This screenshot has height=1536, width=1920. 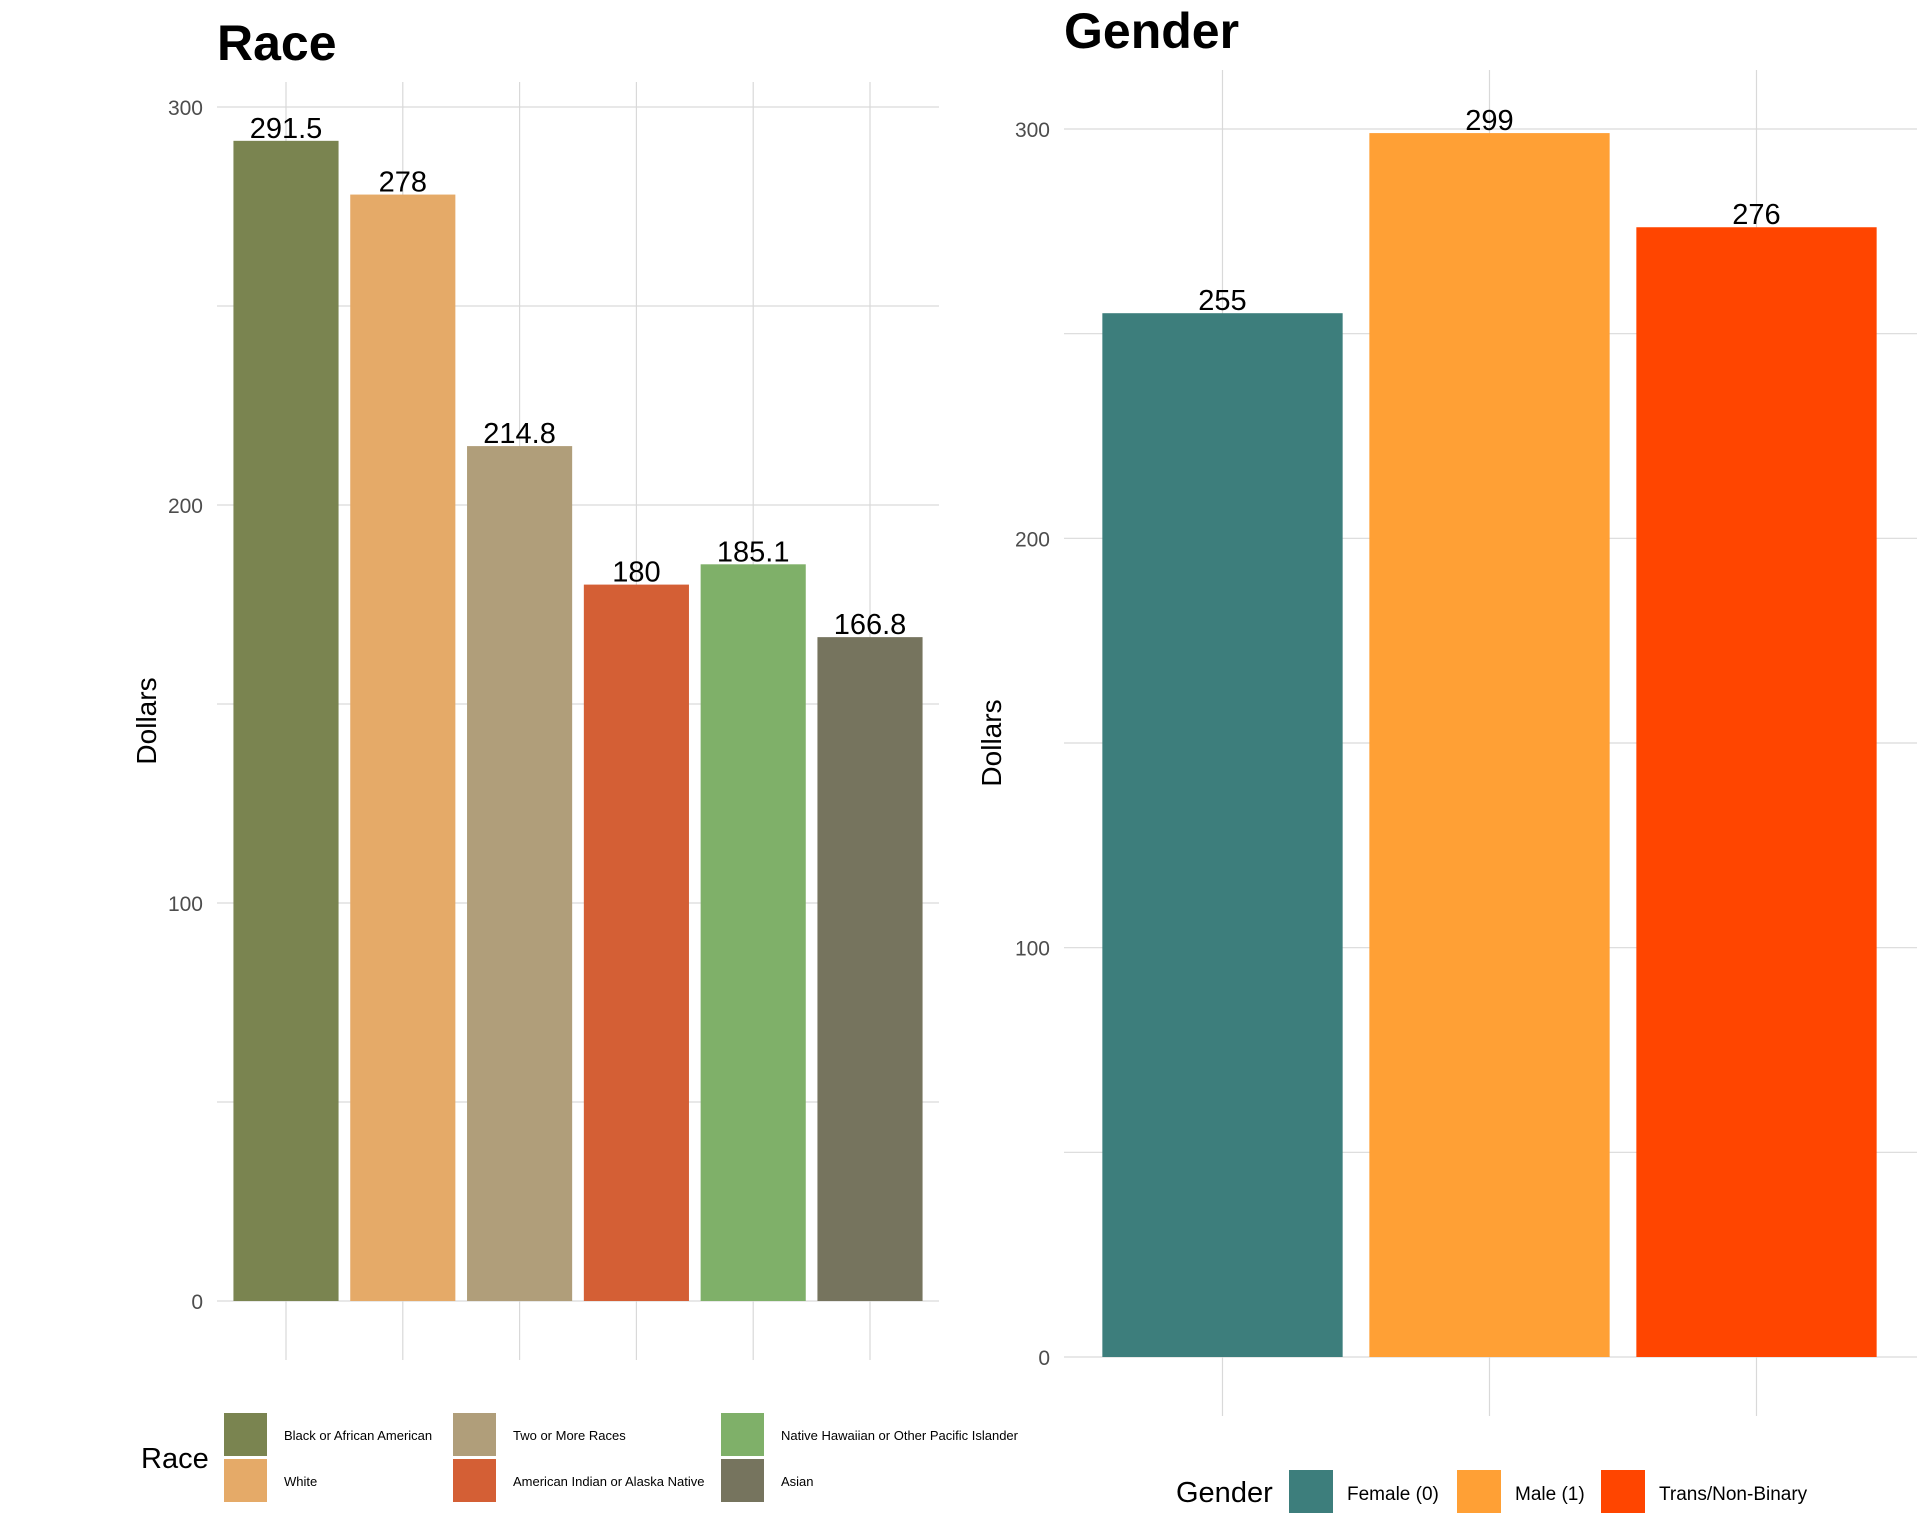 What do you see at coordinates (742, 1480) in the screenshot?
I see `race-legend-swatch-asian` at bounding box center [742, 1480].